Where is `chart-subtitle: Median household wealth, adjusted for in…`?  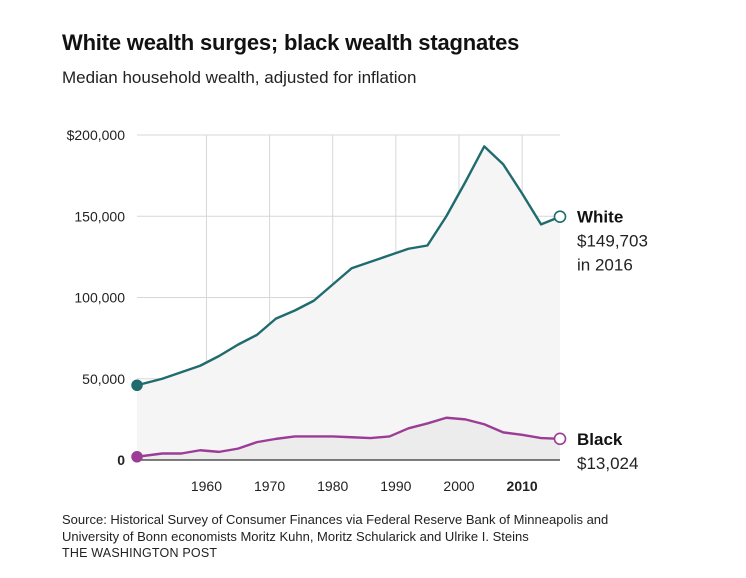 chart-subtitle: Median household wealth, adjusted for in… is located at coordinates (239, 77).